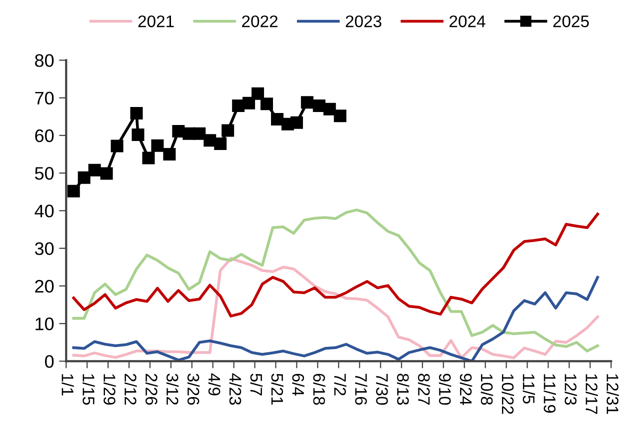 This screenshot has height=430, width=630. Describe the element at coordinates (487, 389) in the screenshot. I see `x-tick-label: 10/8` at that location.